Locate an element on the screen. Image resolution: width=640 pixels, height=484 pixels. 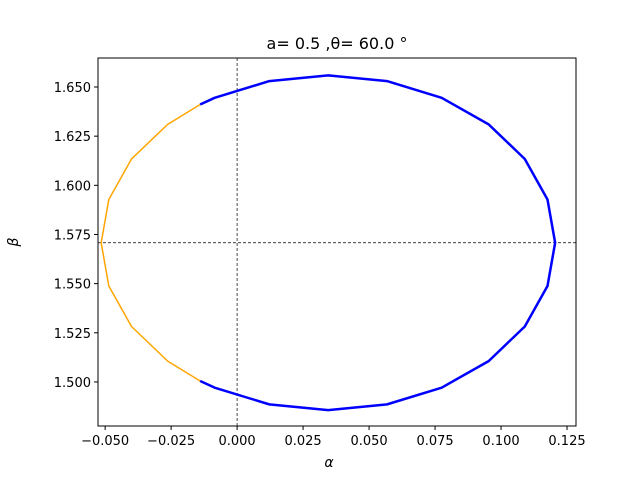
curve is located at coordinates (150, 242).